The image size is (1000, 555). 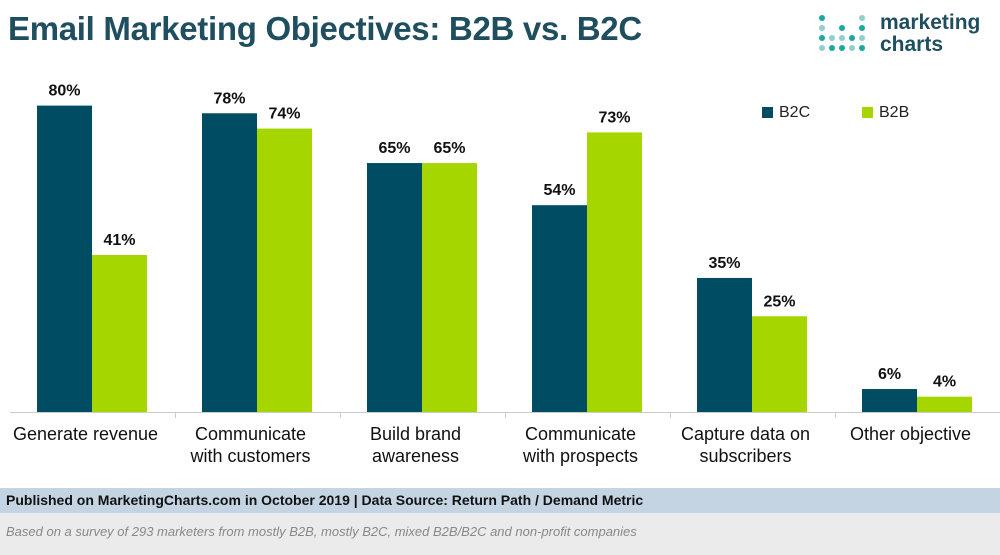 I want to click on legend-label-b2b: B2B, so click(x=894, y=112).